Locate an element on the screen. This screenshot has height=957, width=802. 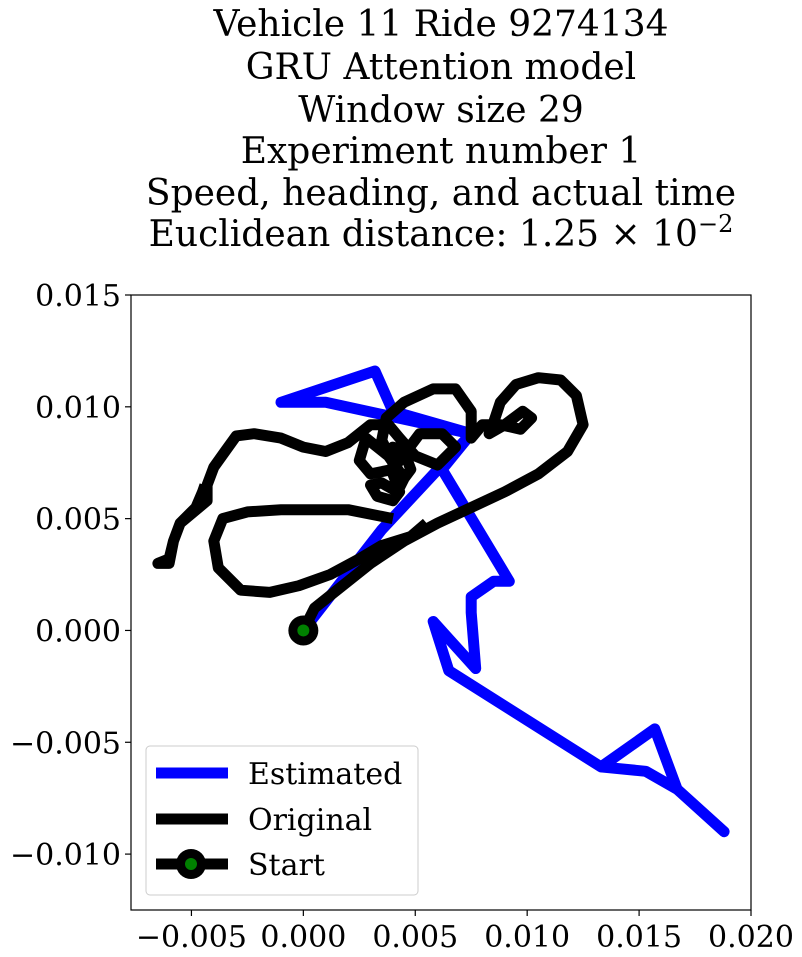
x-tick-label: 0.015 is located at coordinates (639, 937).